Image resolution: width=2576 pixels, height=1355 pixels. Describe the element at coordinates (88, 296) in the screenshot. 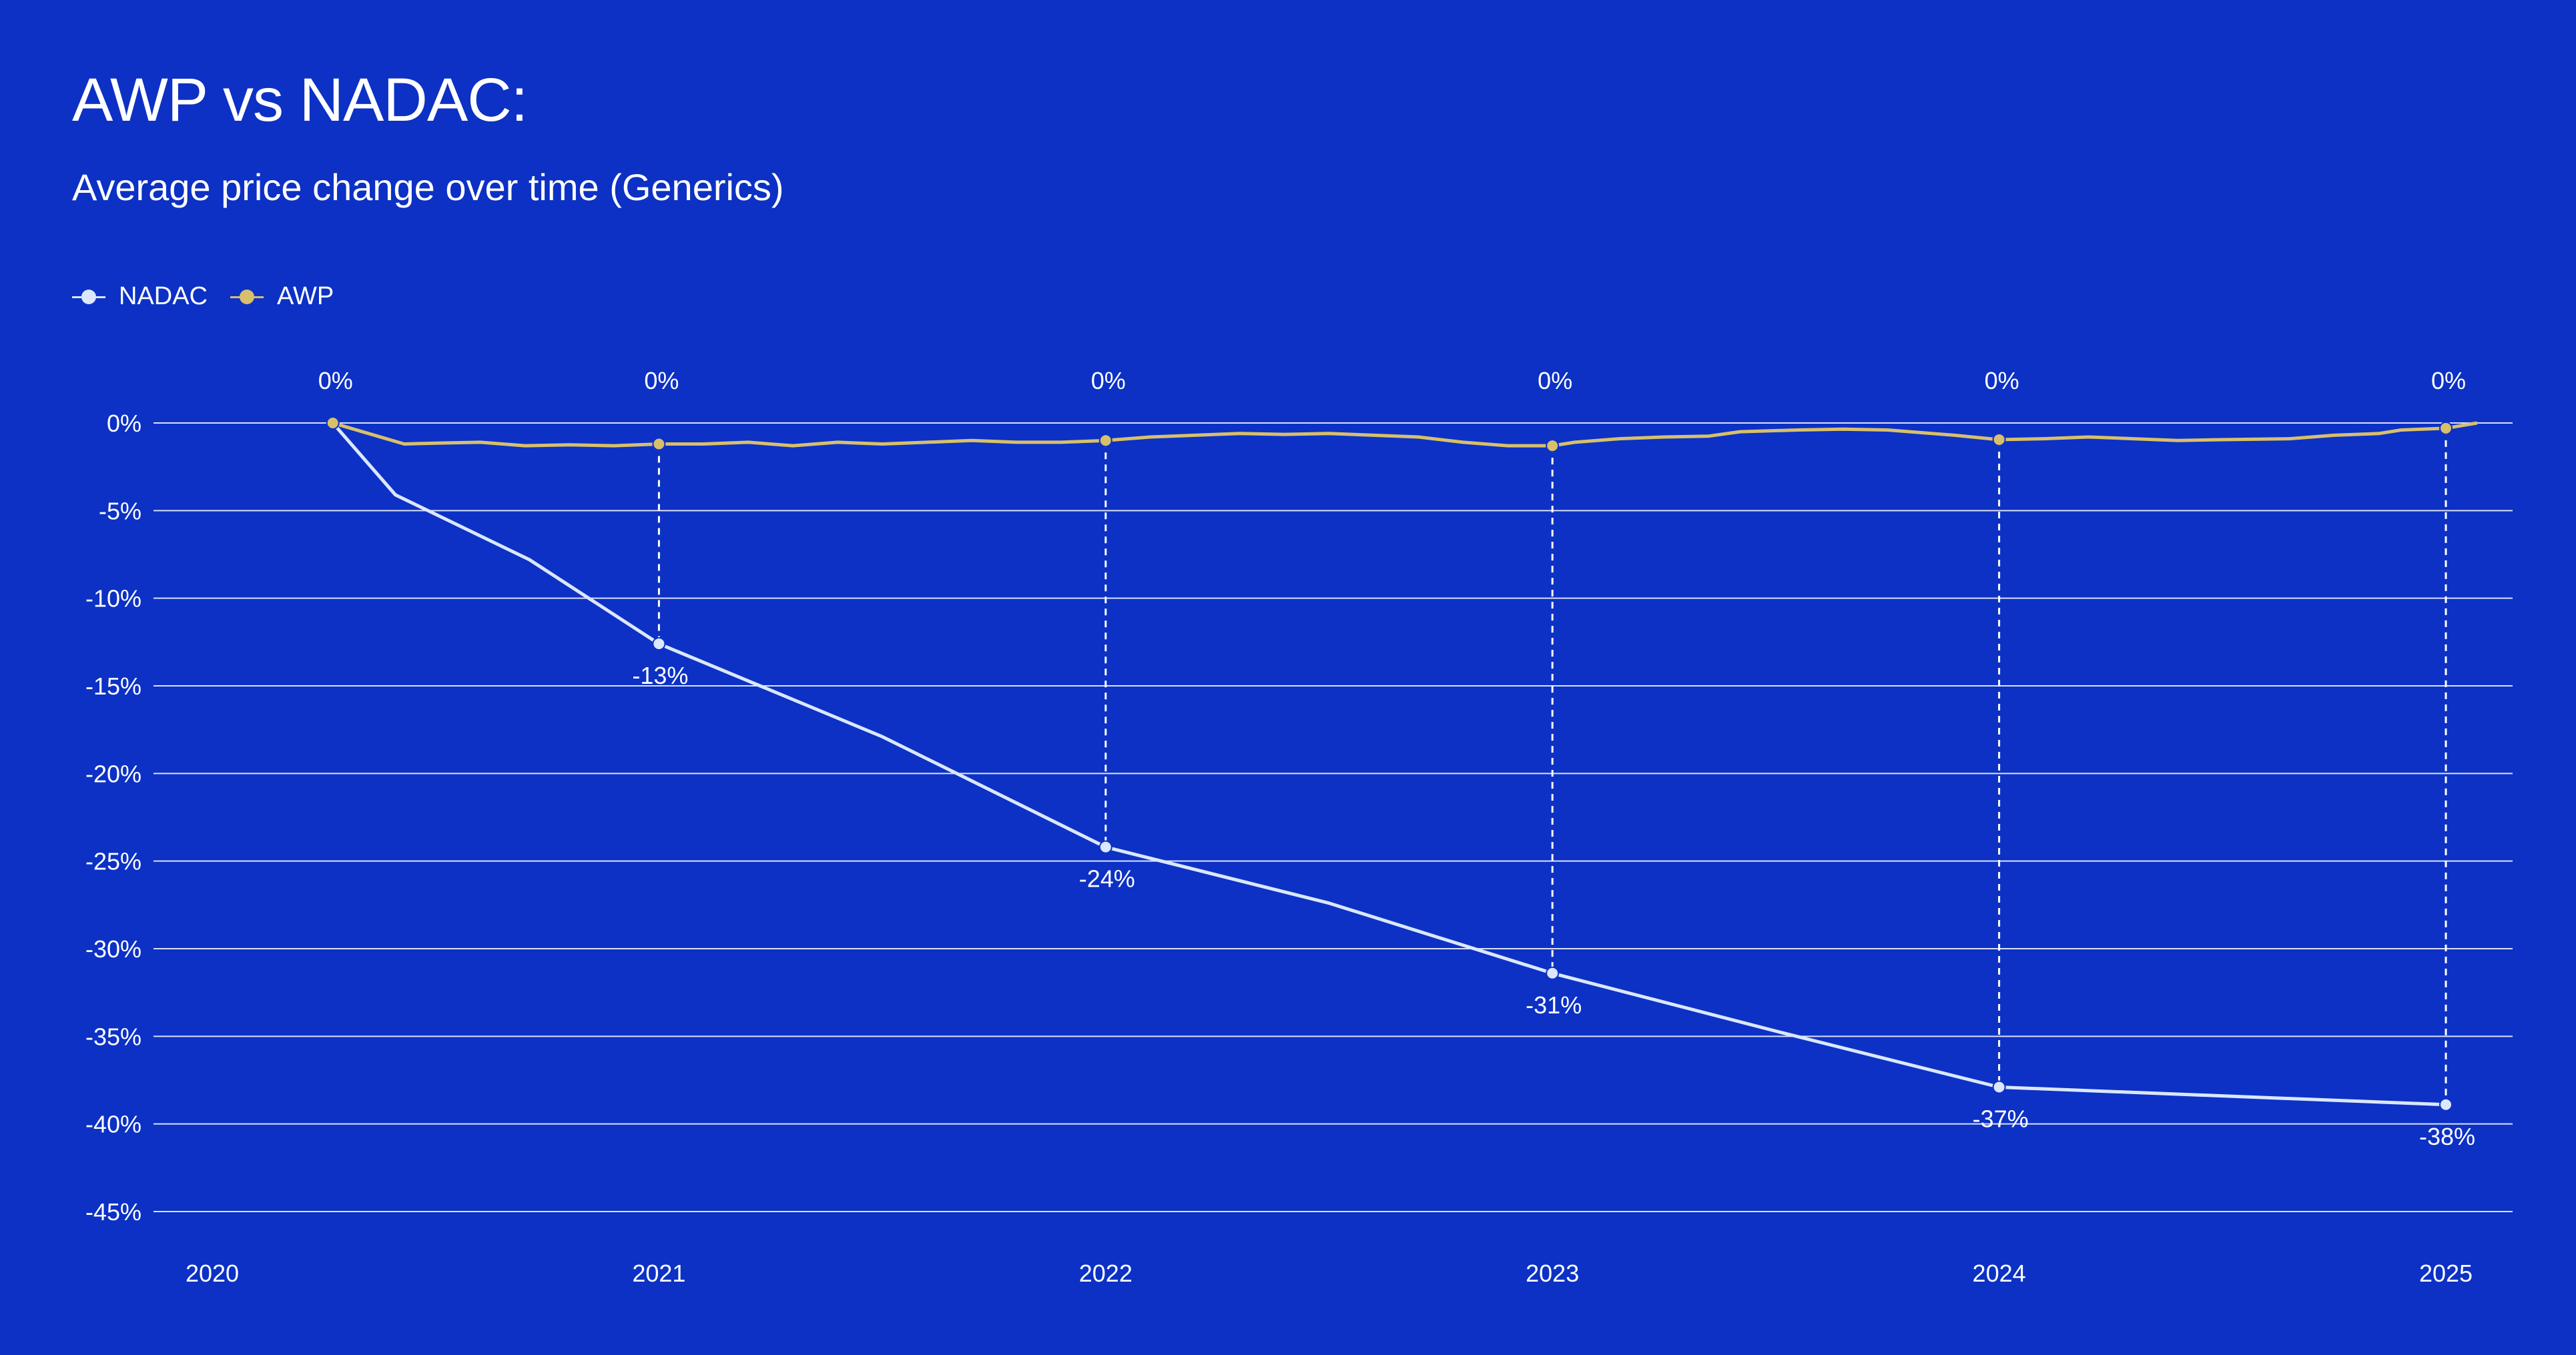

I see `legend-marker-nadac` at that location.